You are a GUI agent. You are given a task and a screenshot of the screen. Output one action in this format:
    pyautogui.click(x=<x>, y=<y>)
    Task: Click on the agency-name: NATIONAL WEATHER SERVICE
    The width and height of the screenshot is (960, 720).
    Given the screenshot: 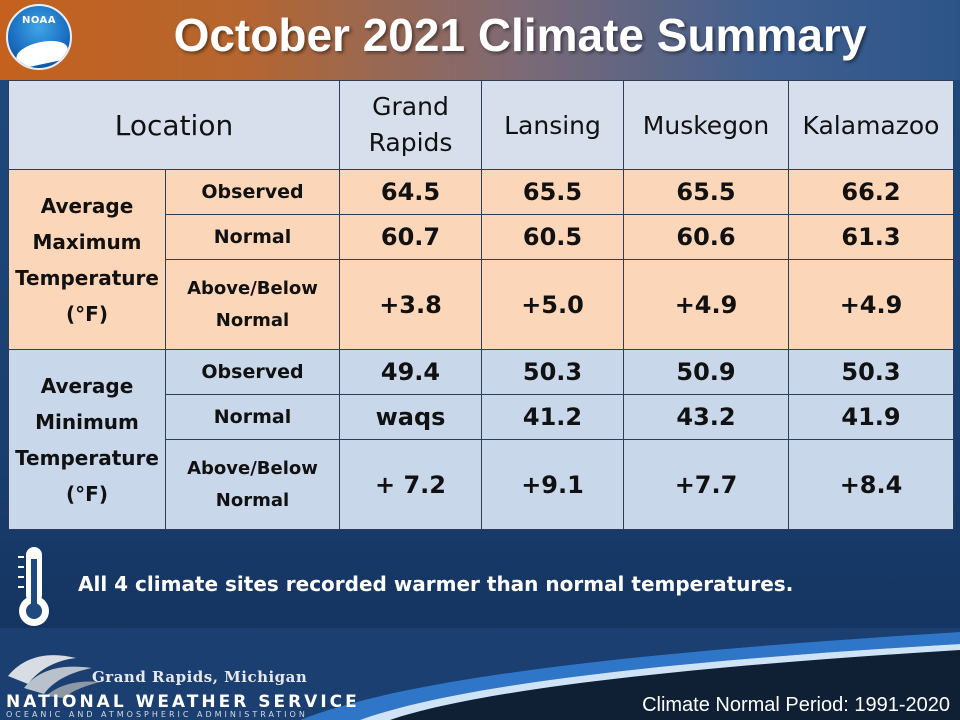 What is the action you would take?
    pyautogui.click(x=183, y=702)
    